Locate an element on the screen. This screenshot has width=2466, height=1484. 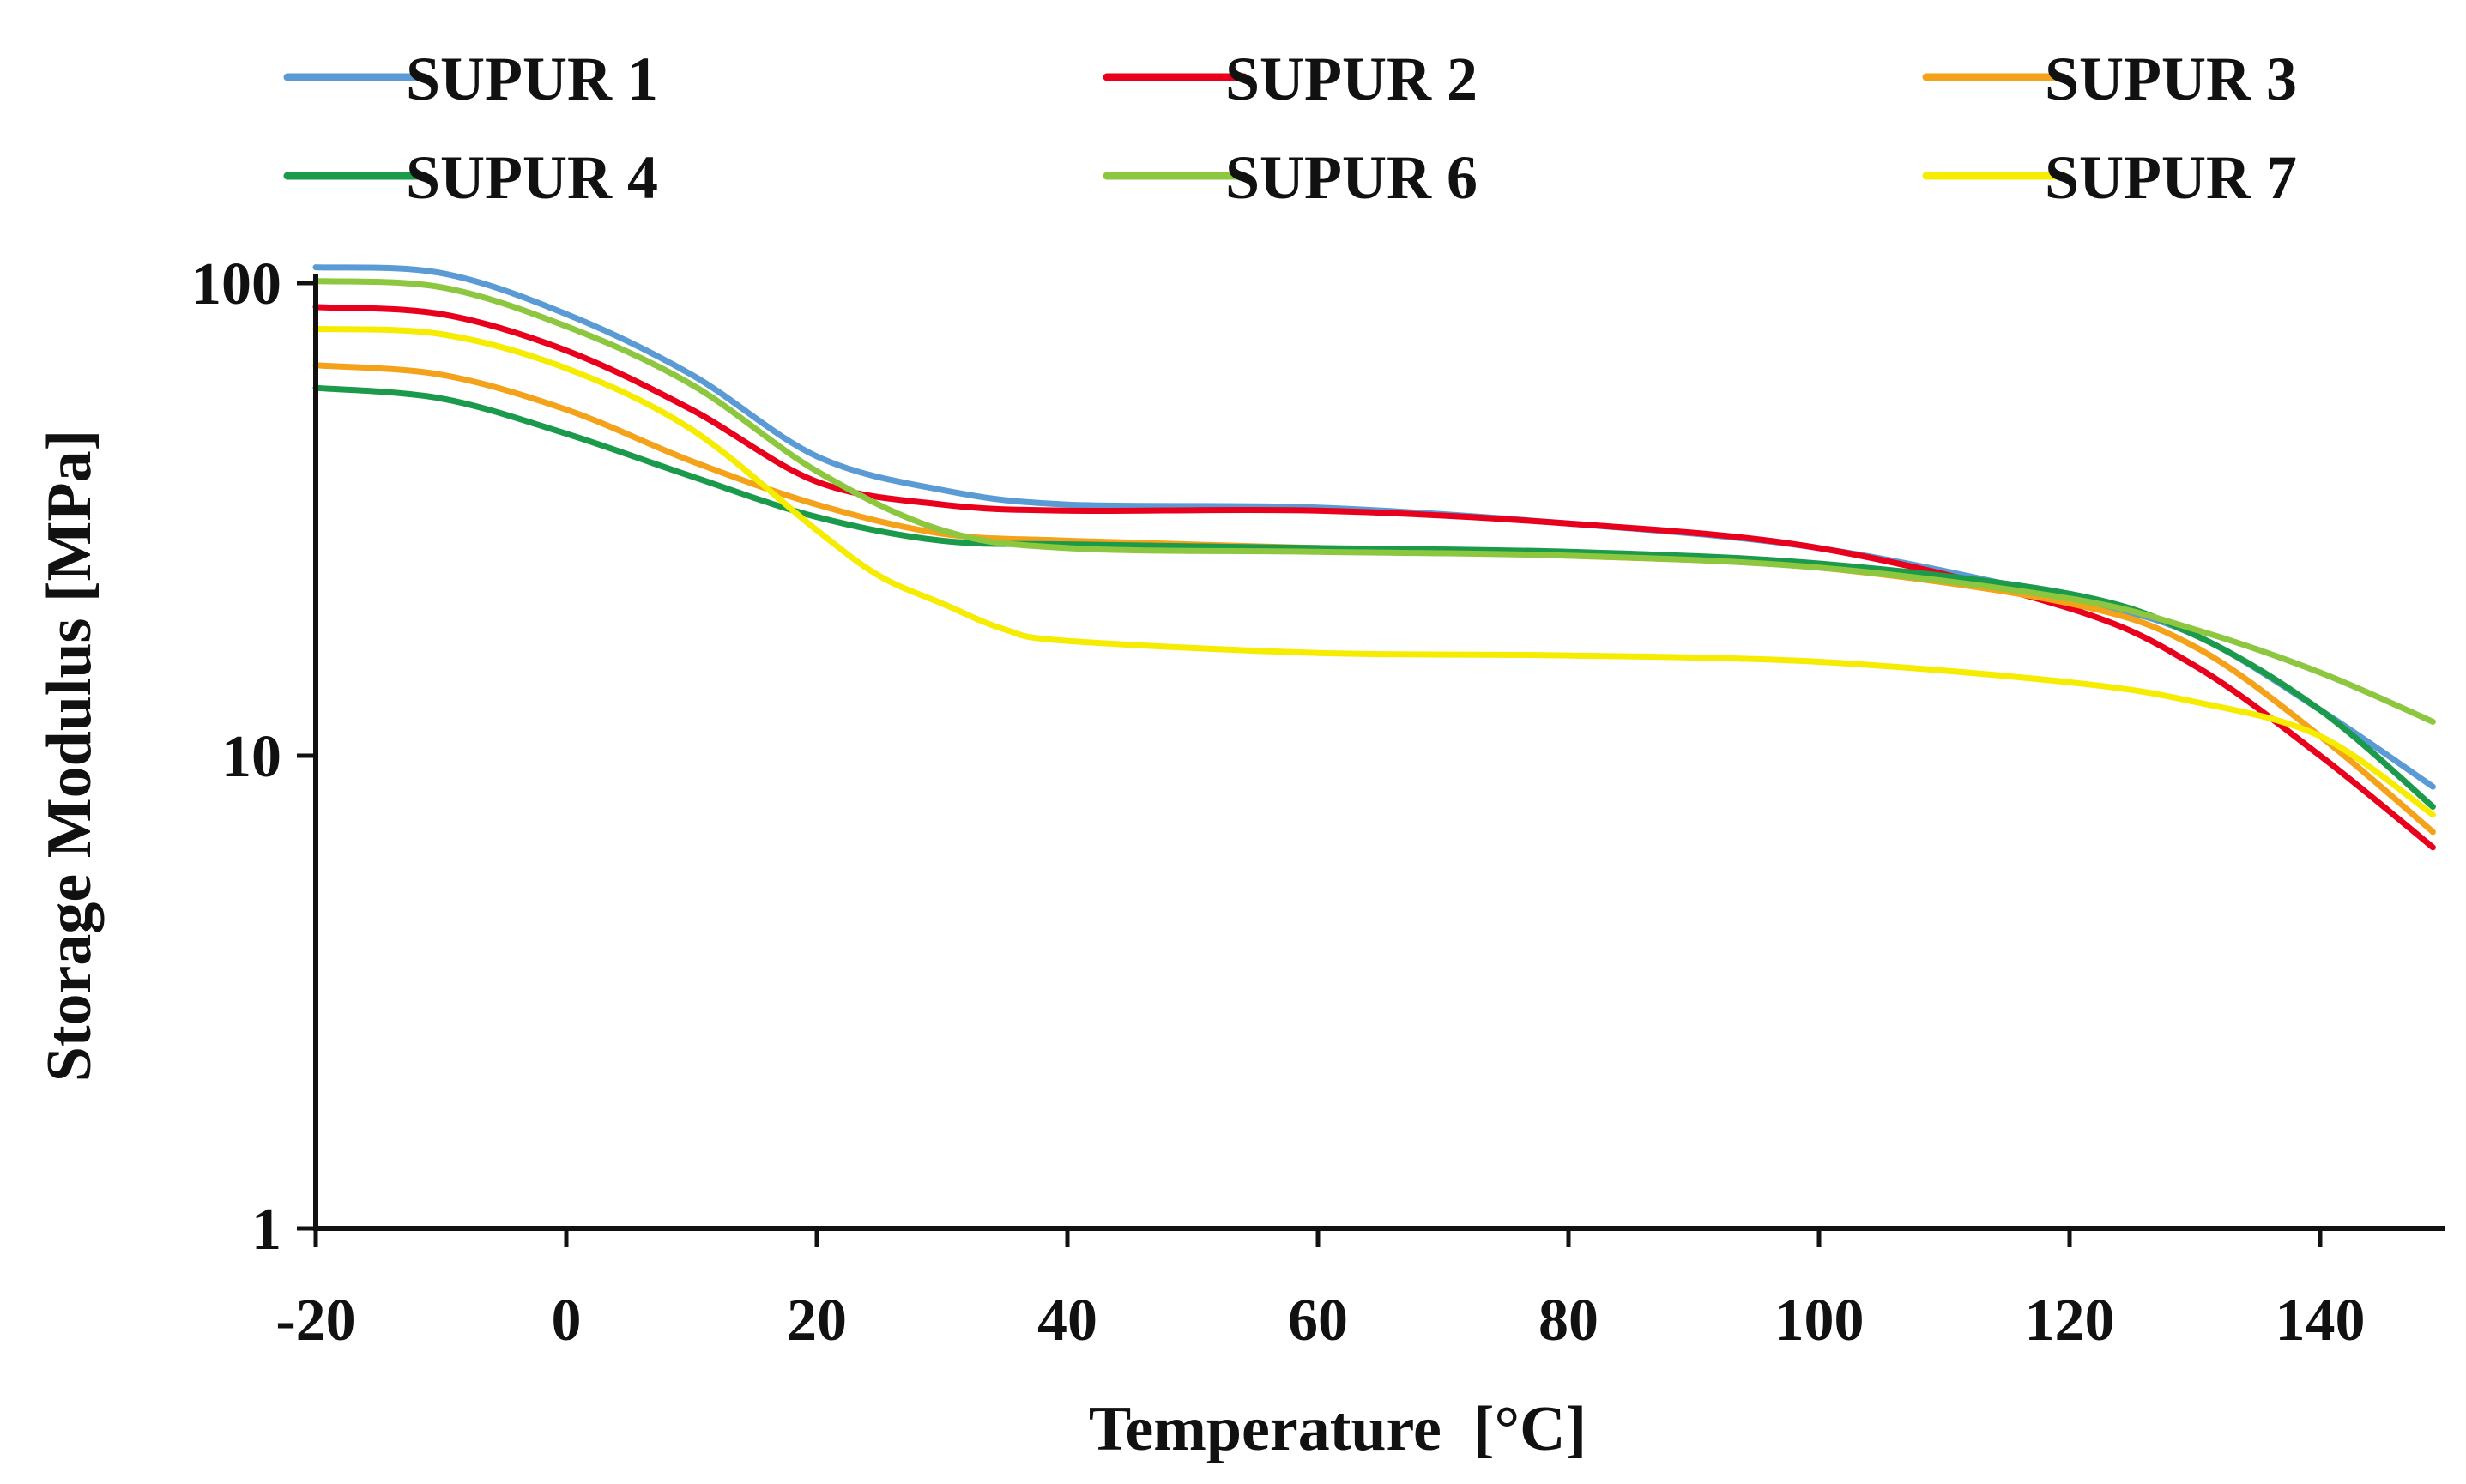
x-tick-label: 60 is located at coordinates (1318, 1321).